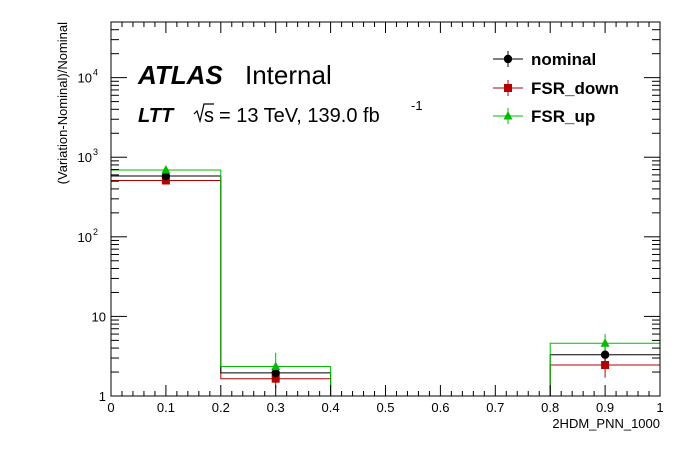 This screenshot has height=472, width=696. What do you see at coordinates (110, 407) in the screenshot?
I see `x-tick-label: 0` at bounding box center [110, 407].